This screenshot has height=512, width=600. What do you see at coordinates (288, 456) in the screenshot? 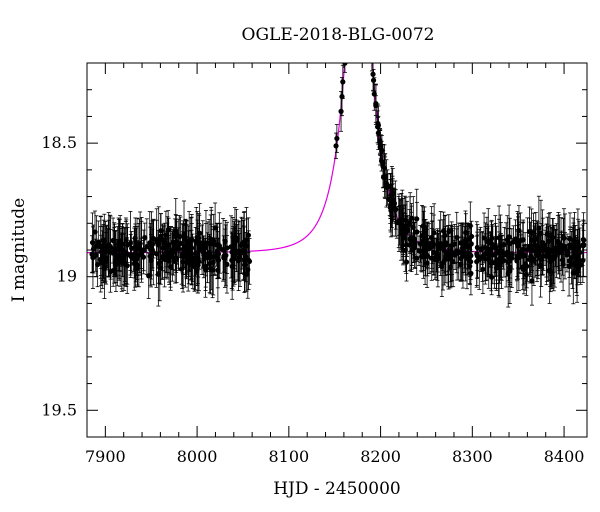
I see `x-tick-label: 8100` at bounding box center [288, 456].